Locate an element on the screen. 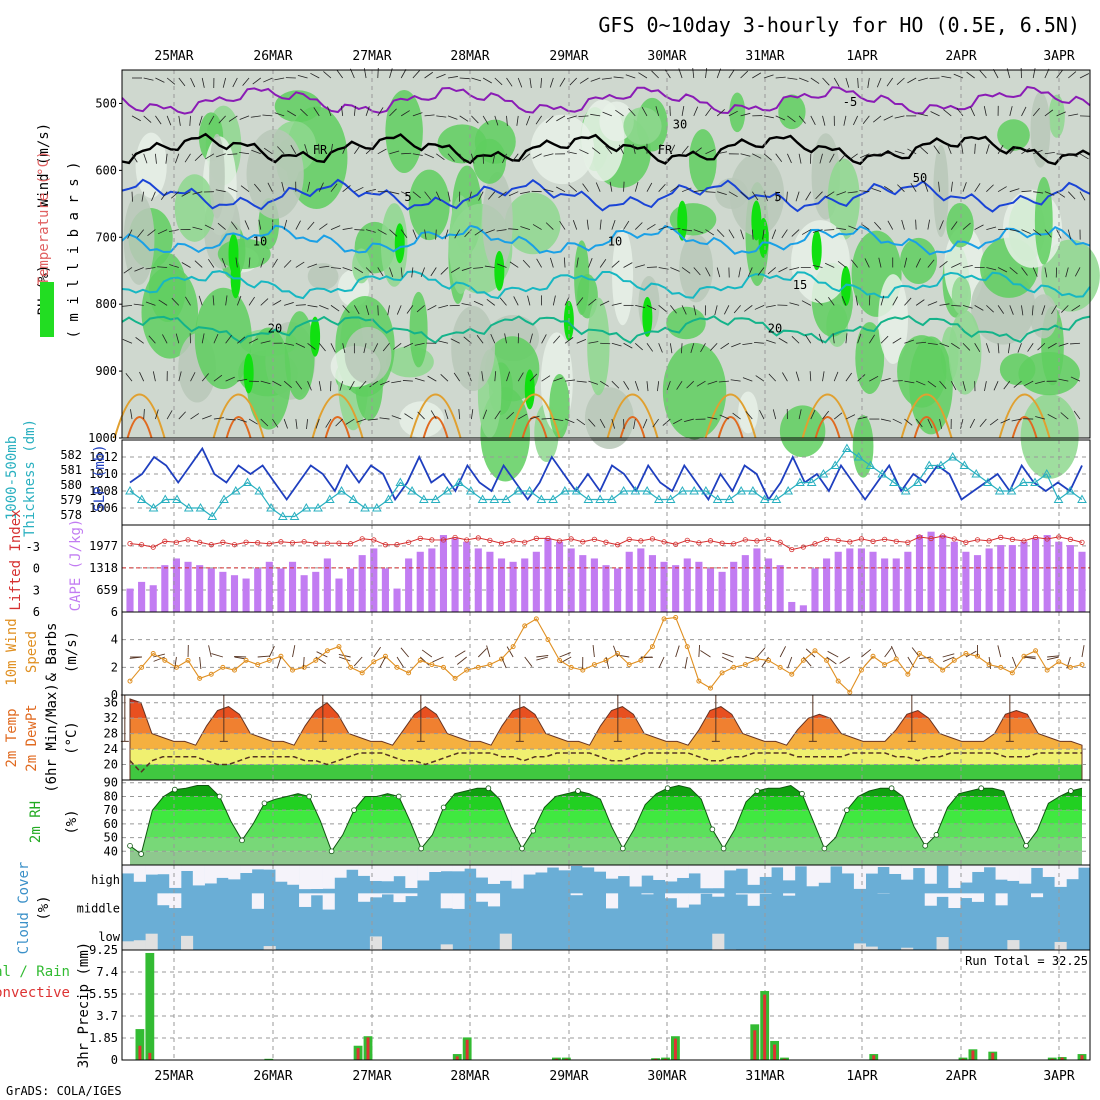  rh-patch is located at coordinates (941, 191).